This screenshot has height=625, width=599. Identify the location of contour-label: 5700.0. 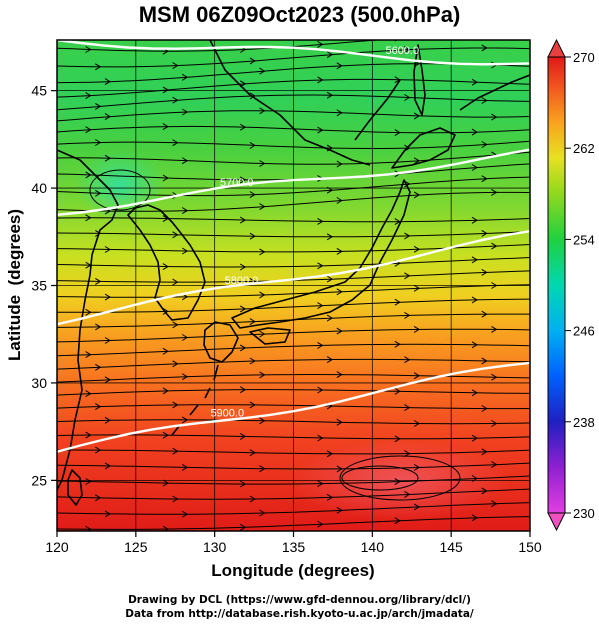
(237, 183).